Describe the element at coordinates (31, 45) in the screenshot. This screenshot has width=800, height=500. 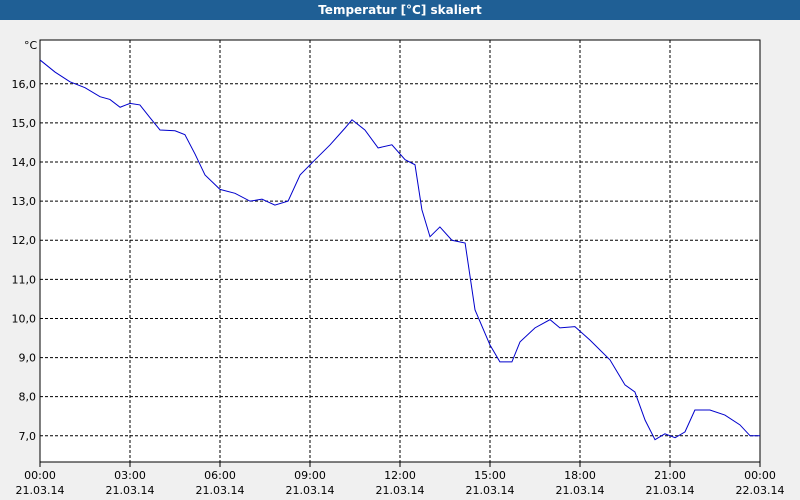
I see `y-axis-label: °C` at that location.